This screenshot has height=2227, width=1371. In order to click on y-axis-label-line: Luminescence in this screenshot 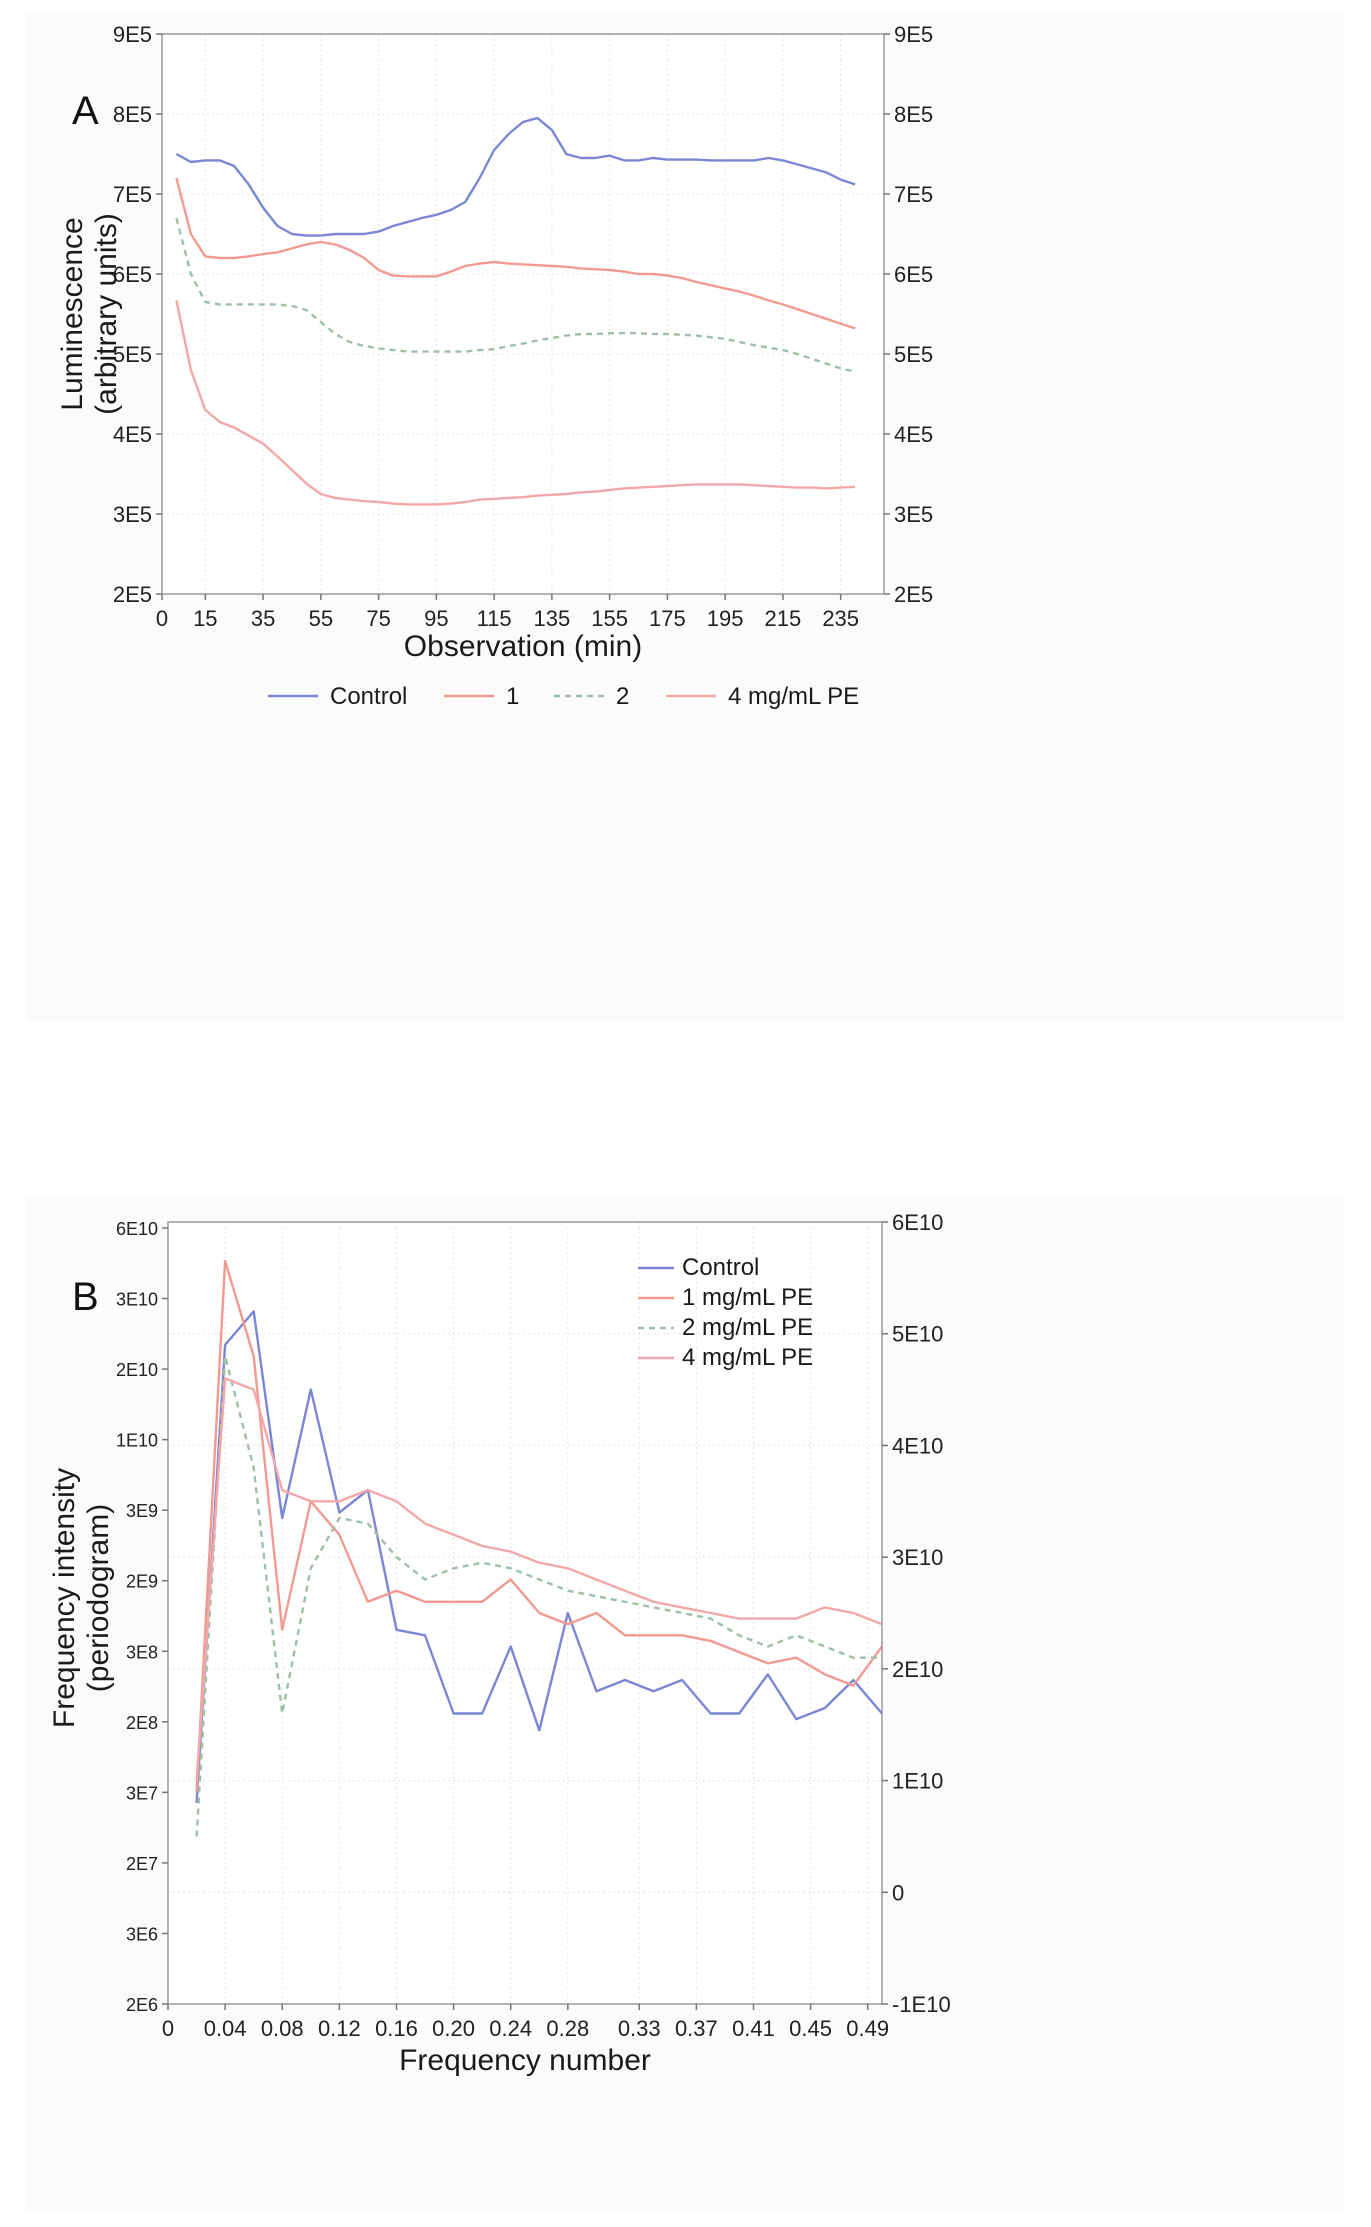, I will do `click(72, 313)`.